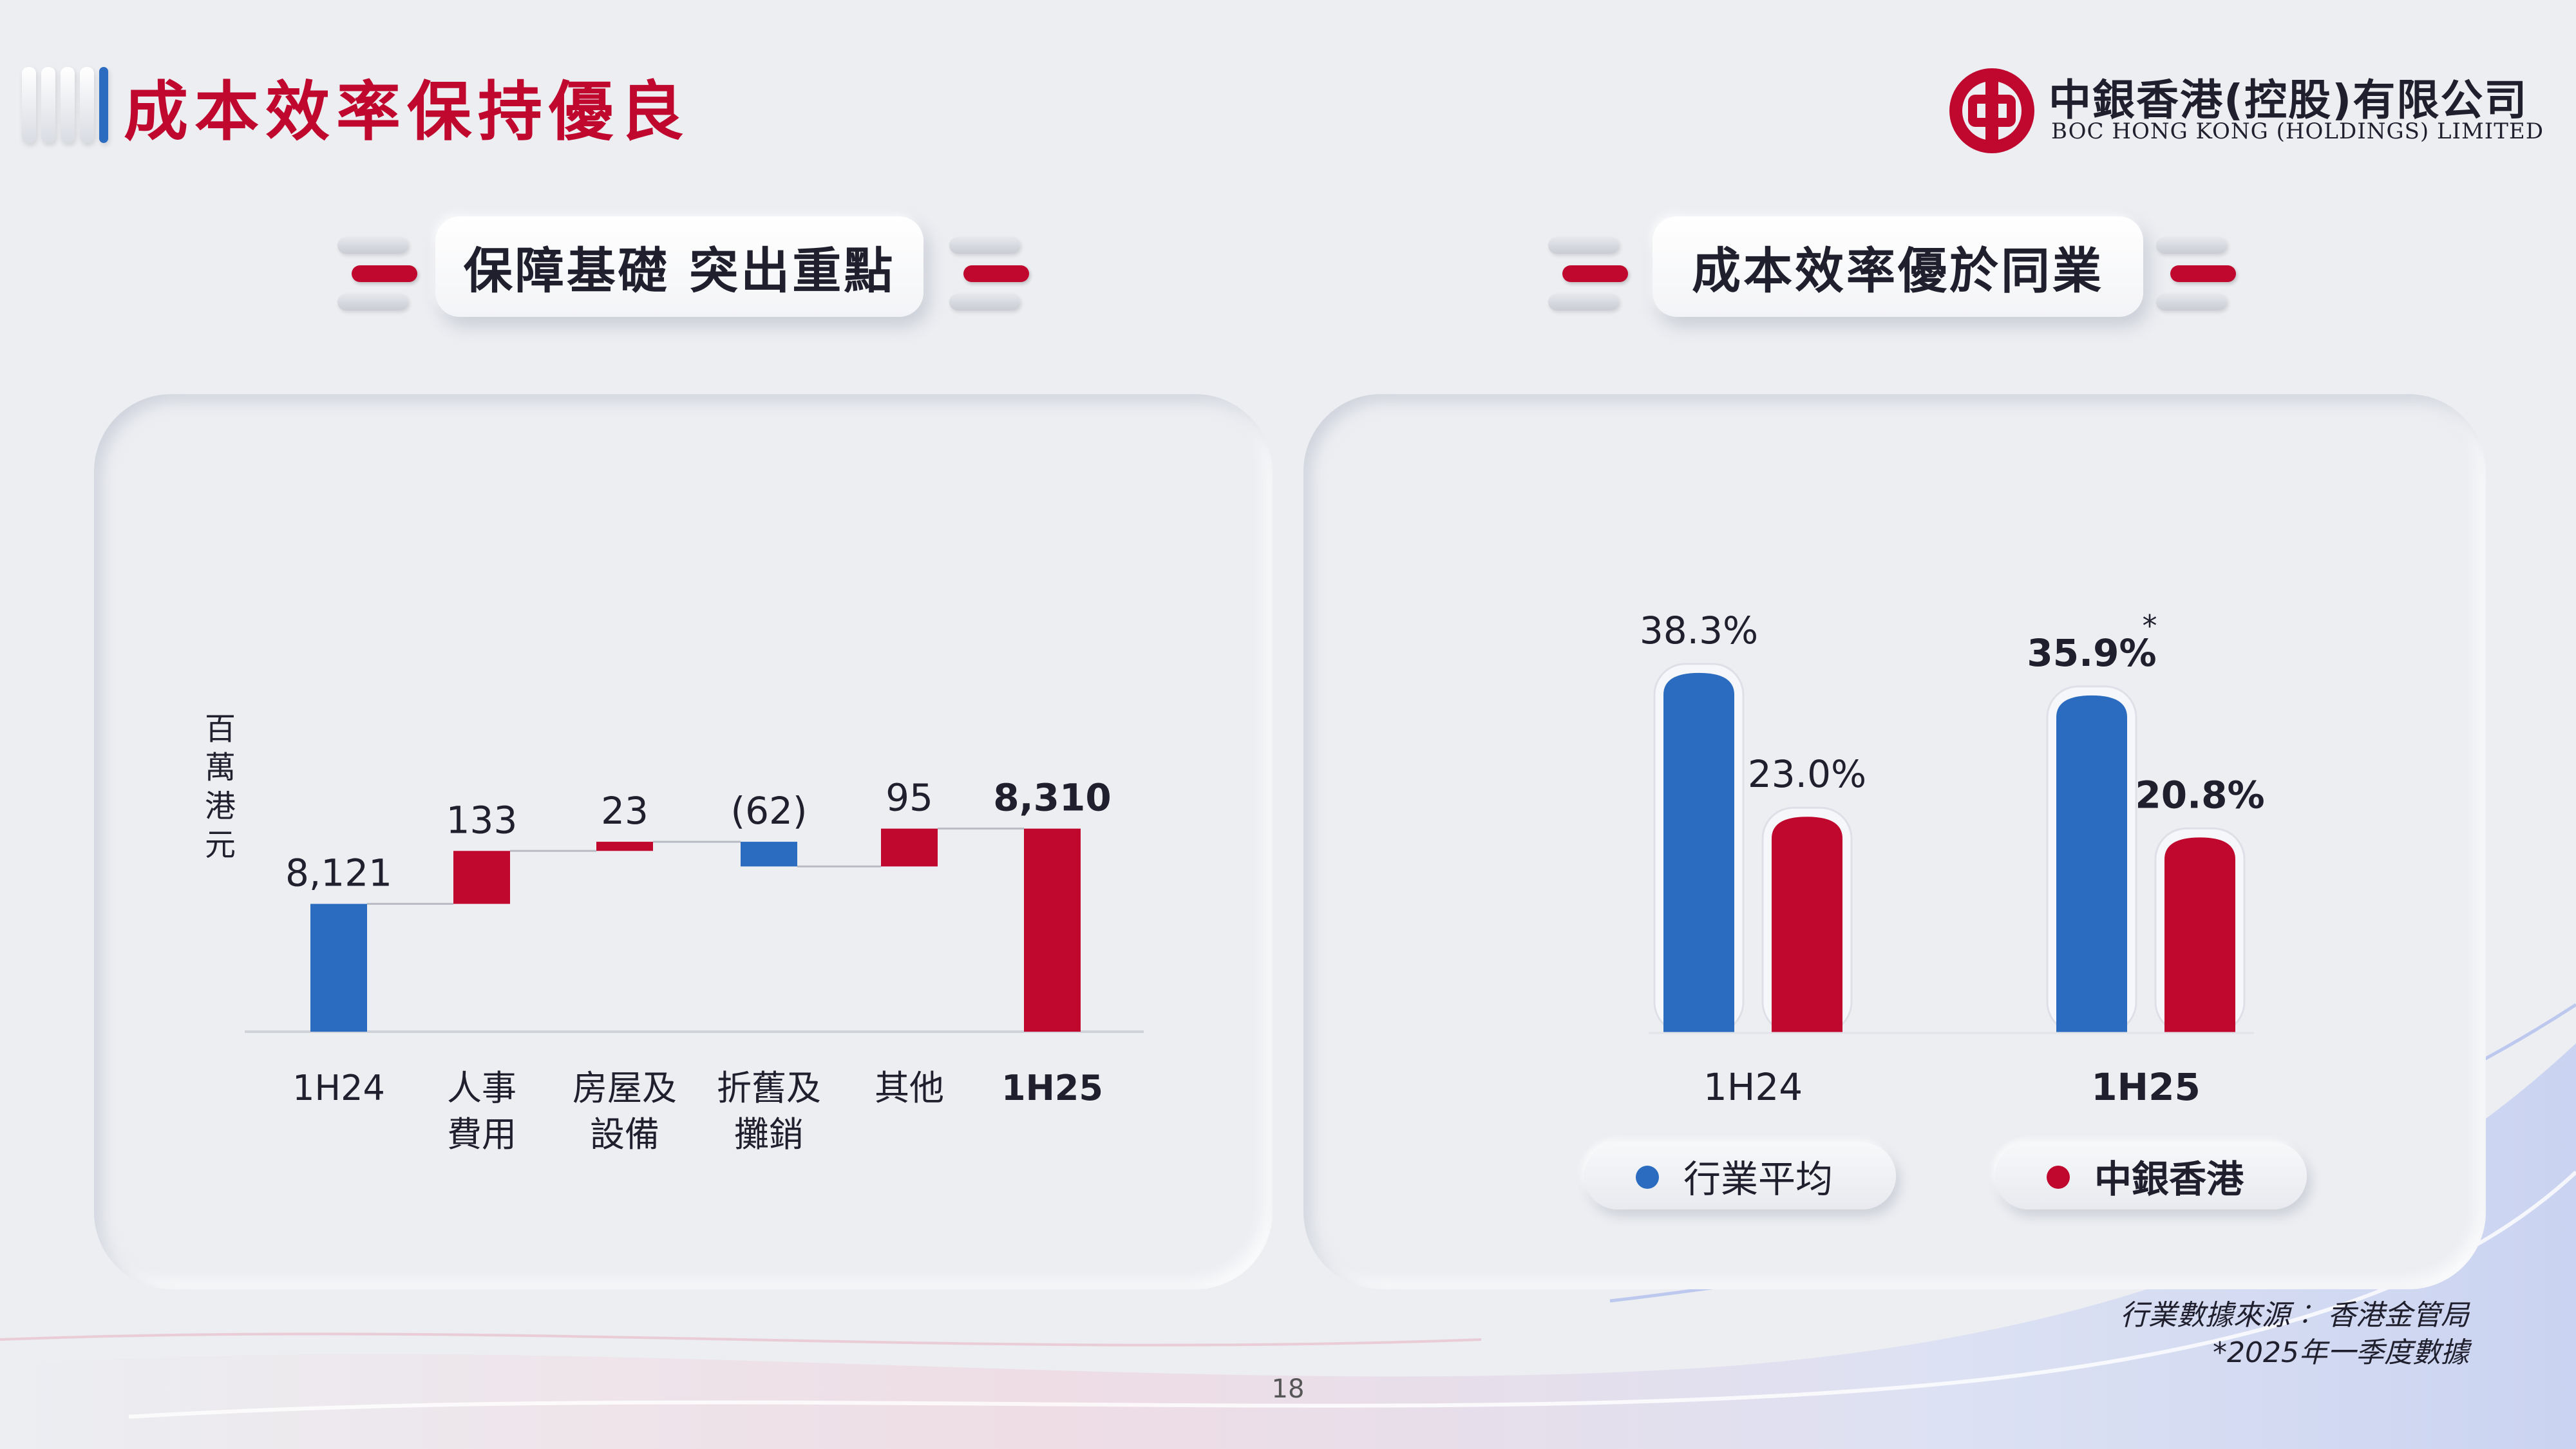 The width and height of the screenshot is (2576, 1449). What do you see at coordinates (1991, 111) in the screenshot?
I see `boc-logo-icon` at bounding box center [1991, 111].